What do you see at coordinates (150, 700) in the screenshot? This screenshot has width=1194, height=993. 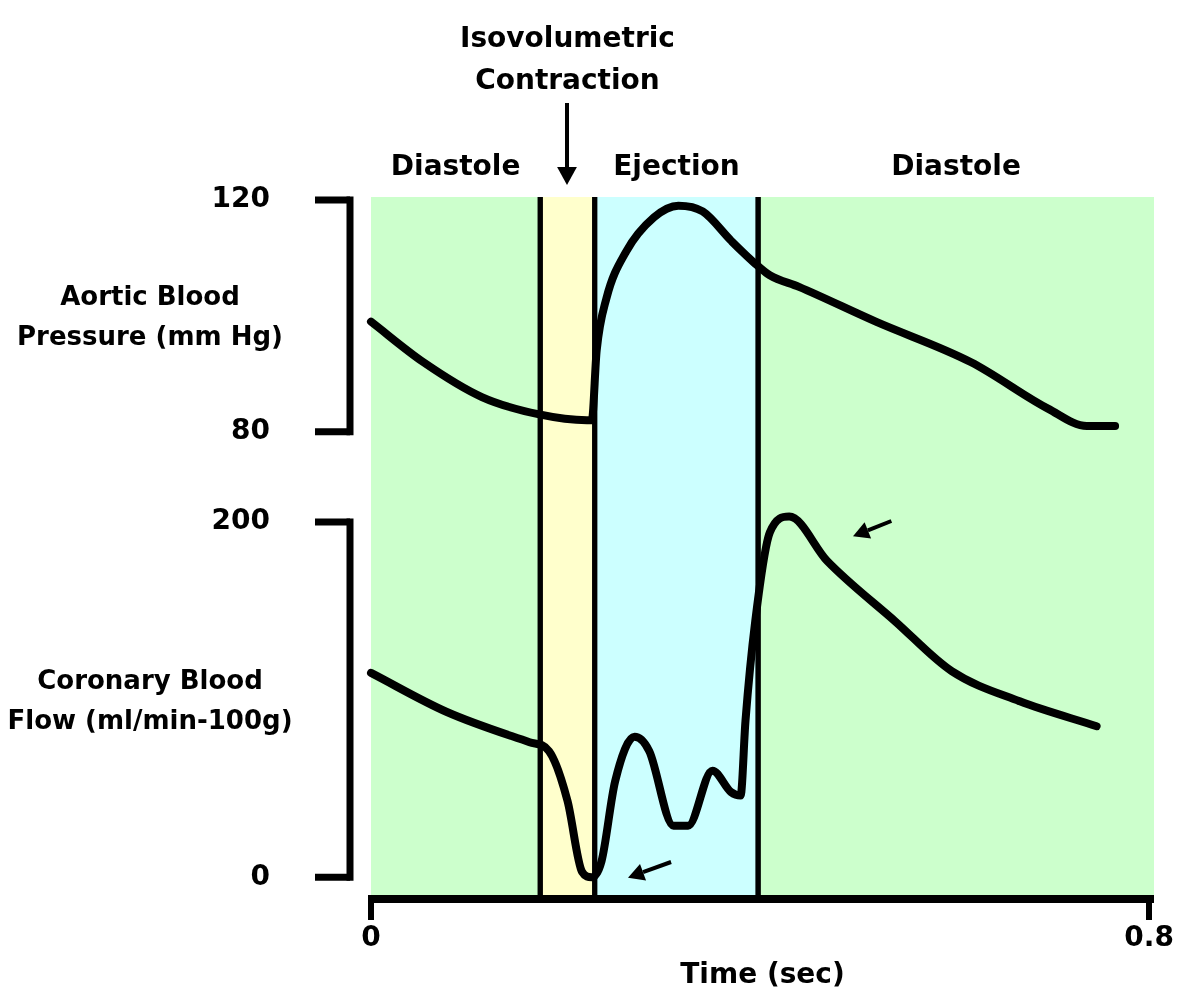 I see `y-axis-title: Coronary Blood Flow (ml/min-100g)` at bounding box center [150, 700].